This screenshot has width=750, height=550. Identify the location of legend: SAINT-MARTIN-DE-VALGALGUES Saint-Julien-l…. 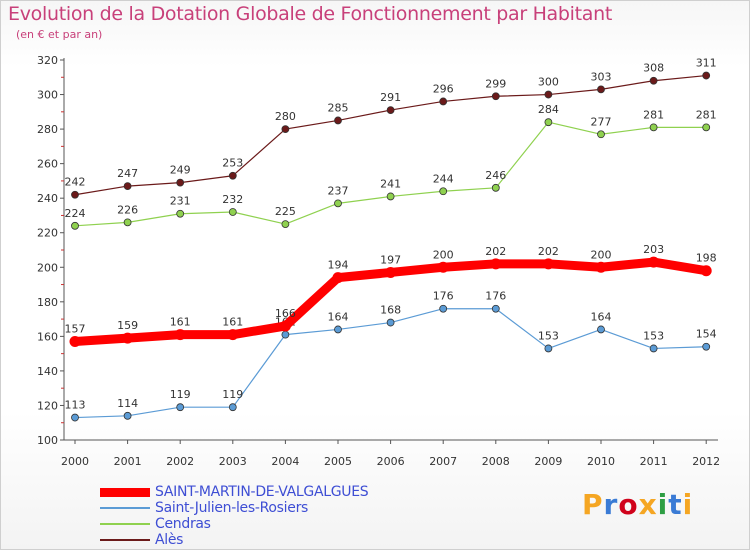
(234, 516).